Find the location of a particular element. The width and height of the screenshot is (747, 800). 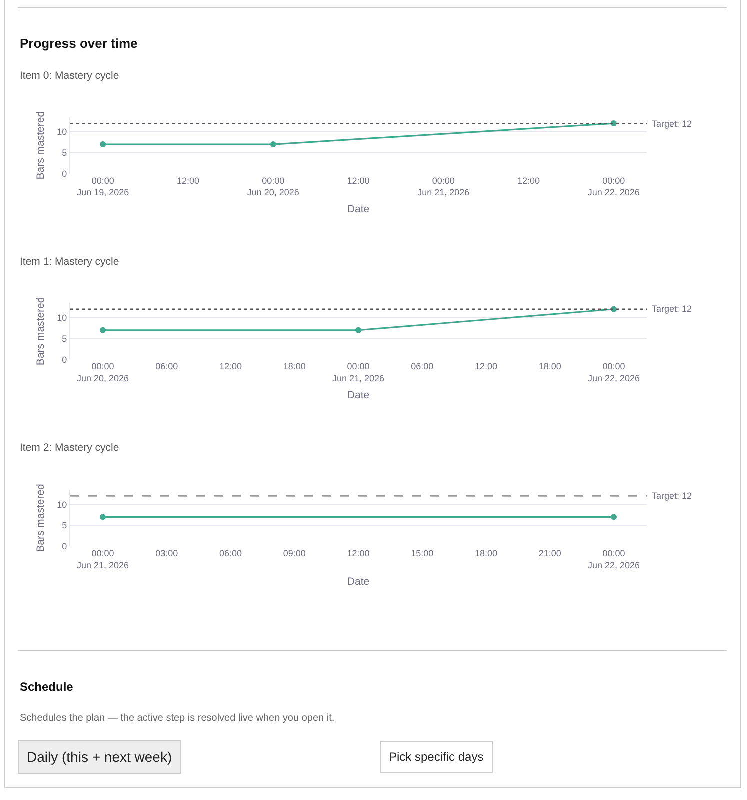

text: Schedule is located at coordinates (47, 687).